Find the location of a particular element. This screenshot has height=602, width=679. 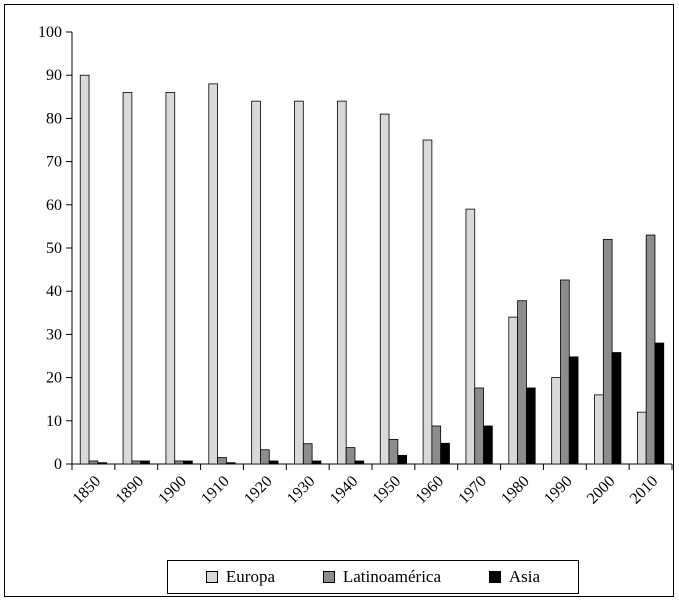

y-tick-label: 10 is located at coordinates (54, 421).